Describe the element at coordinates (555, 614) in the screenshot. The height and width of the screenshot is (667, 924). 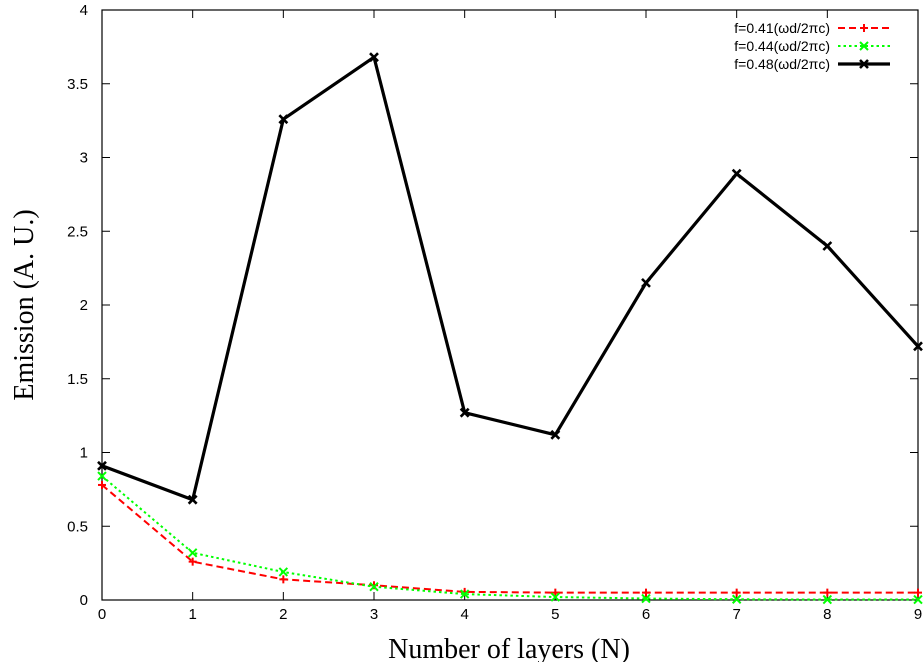
I see `x-tick-label: 5` at that location.